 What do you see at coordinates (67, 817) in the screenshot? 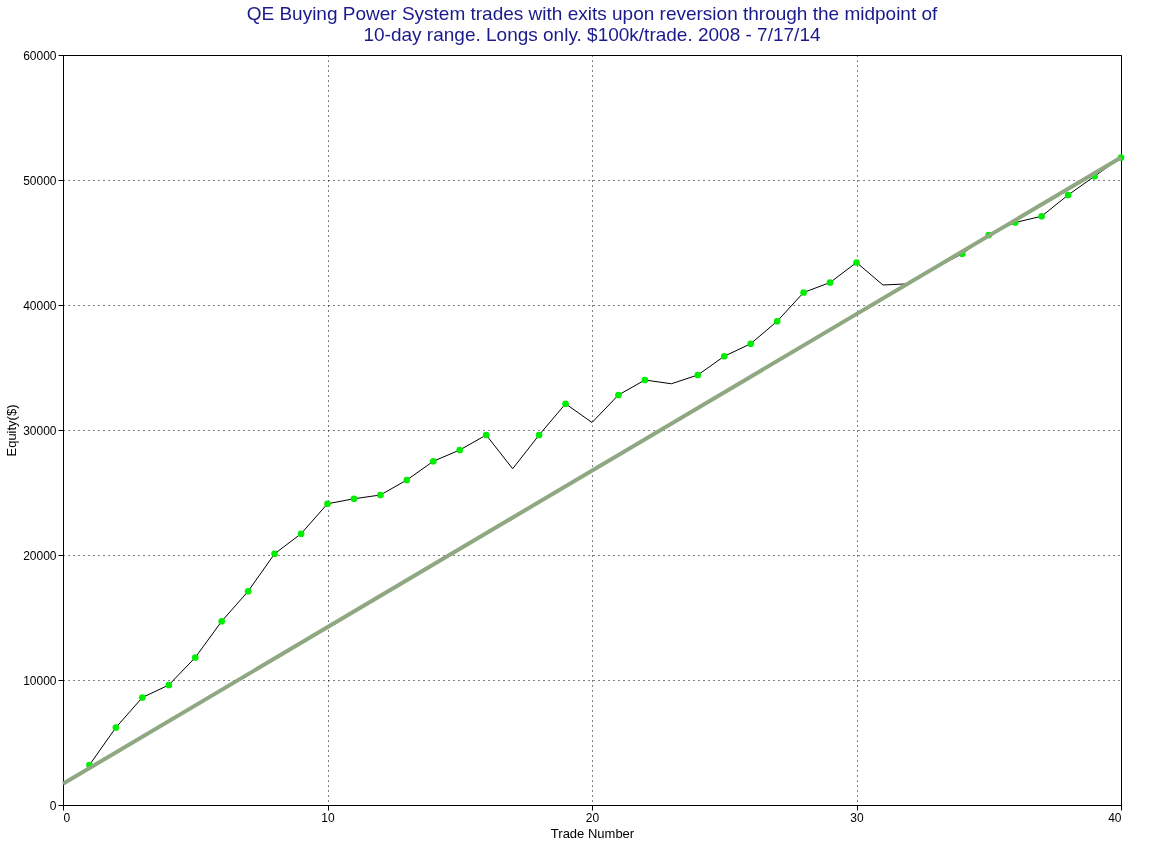
I see `x-tick-label: 0` at bounding box center [67, 817].